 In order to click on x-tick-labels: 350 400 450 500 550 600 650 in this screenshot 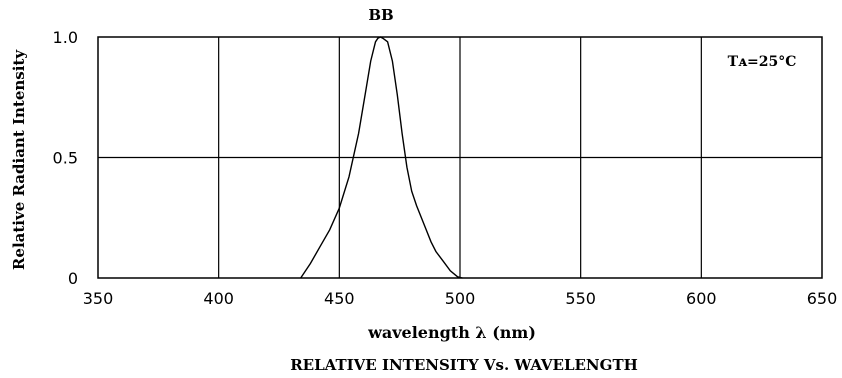, I will do `click(460, 298)`.